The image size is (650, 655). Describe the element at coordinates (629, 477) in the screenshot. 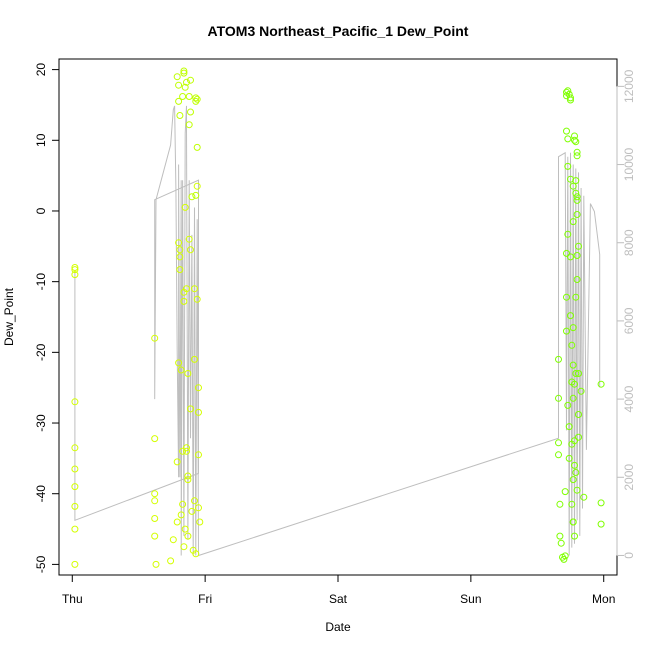

I see `y2-tick-label: 2000` at that location.